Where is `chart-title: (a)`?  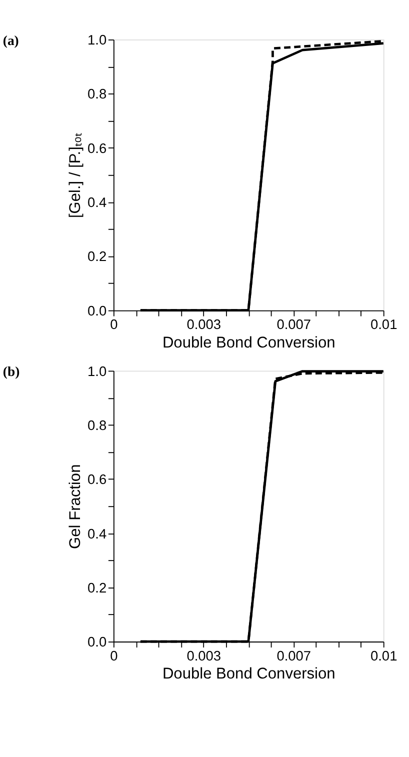
chart-title: (a) is located at coordinates (10, 40).